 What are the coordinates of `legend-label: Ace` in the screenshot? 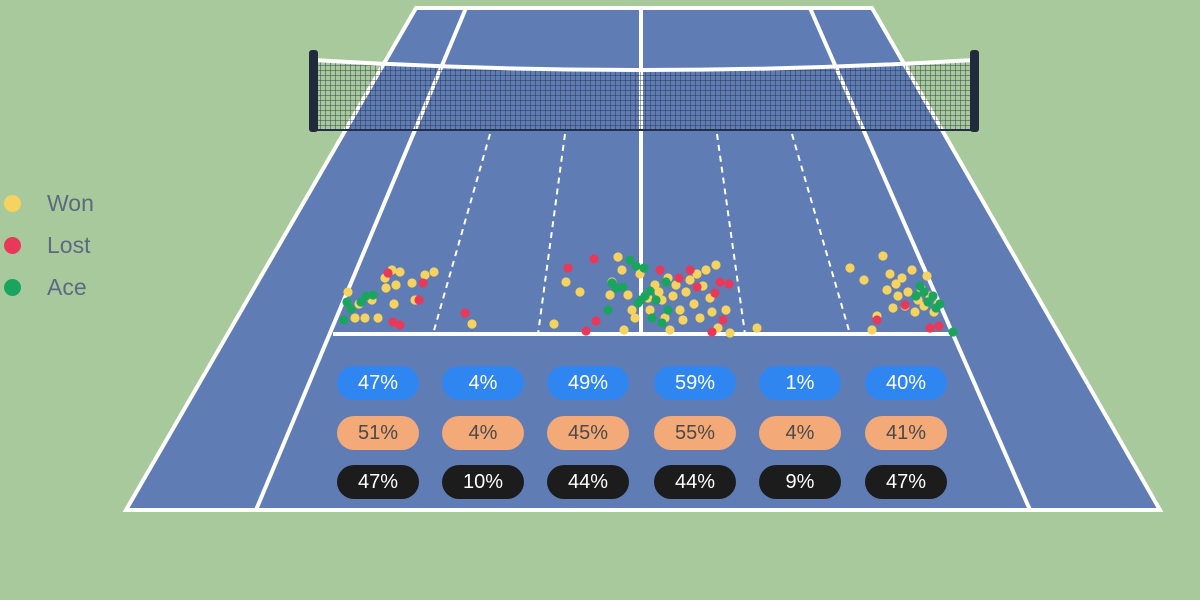 It's located at (67, 286).